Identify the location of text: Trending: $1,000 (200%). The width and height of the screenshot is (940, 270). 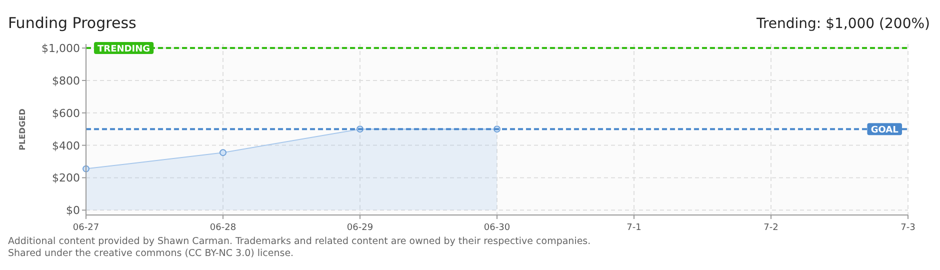
(842, 24).